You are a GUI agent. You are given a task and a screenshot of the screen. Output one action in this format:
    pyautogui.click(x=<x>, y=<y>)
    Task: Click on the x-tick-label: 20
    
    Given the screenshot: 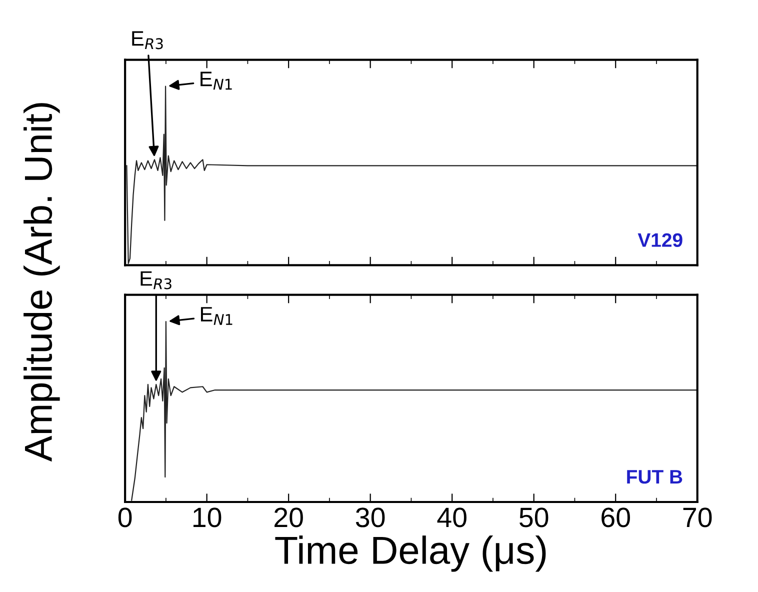 What is the action you would take?
    pyautogui.click(x=288, y=518)
    